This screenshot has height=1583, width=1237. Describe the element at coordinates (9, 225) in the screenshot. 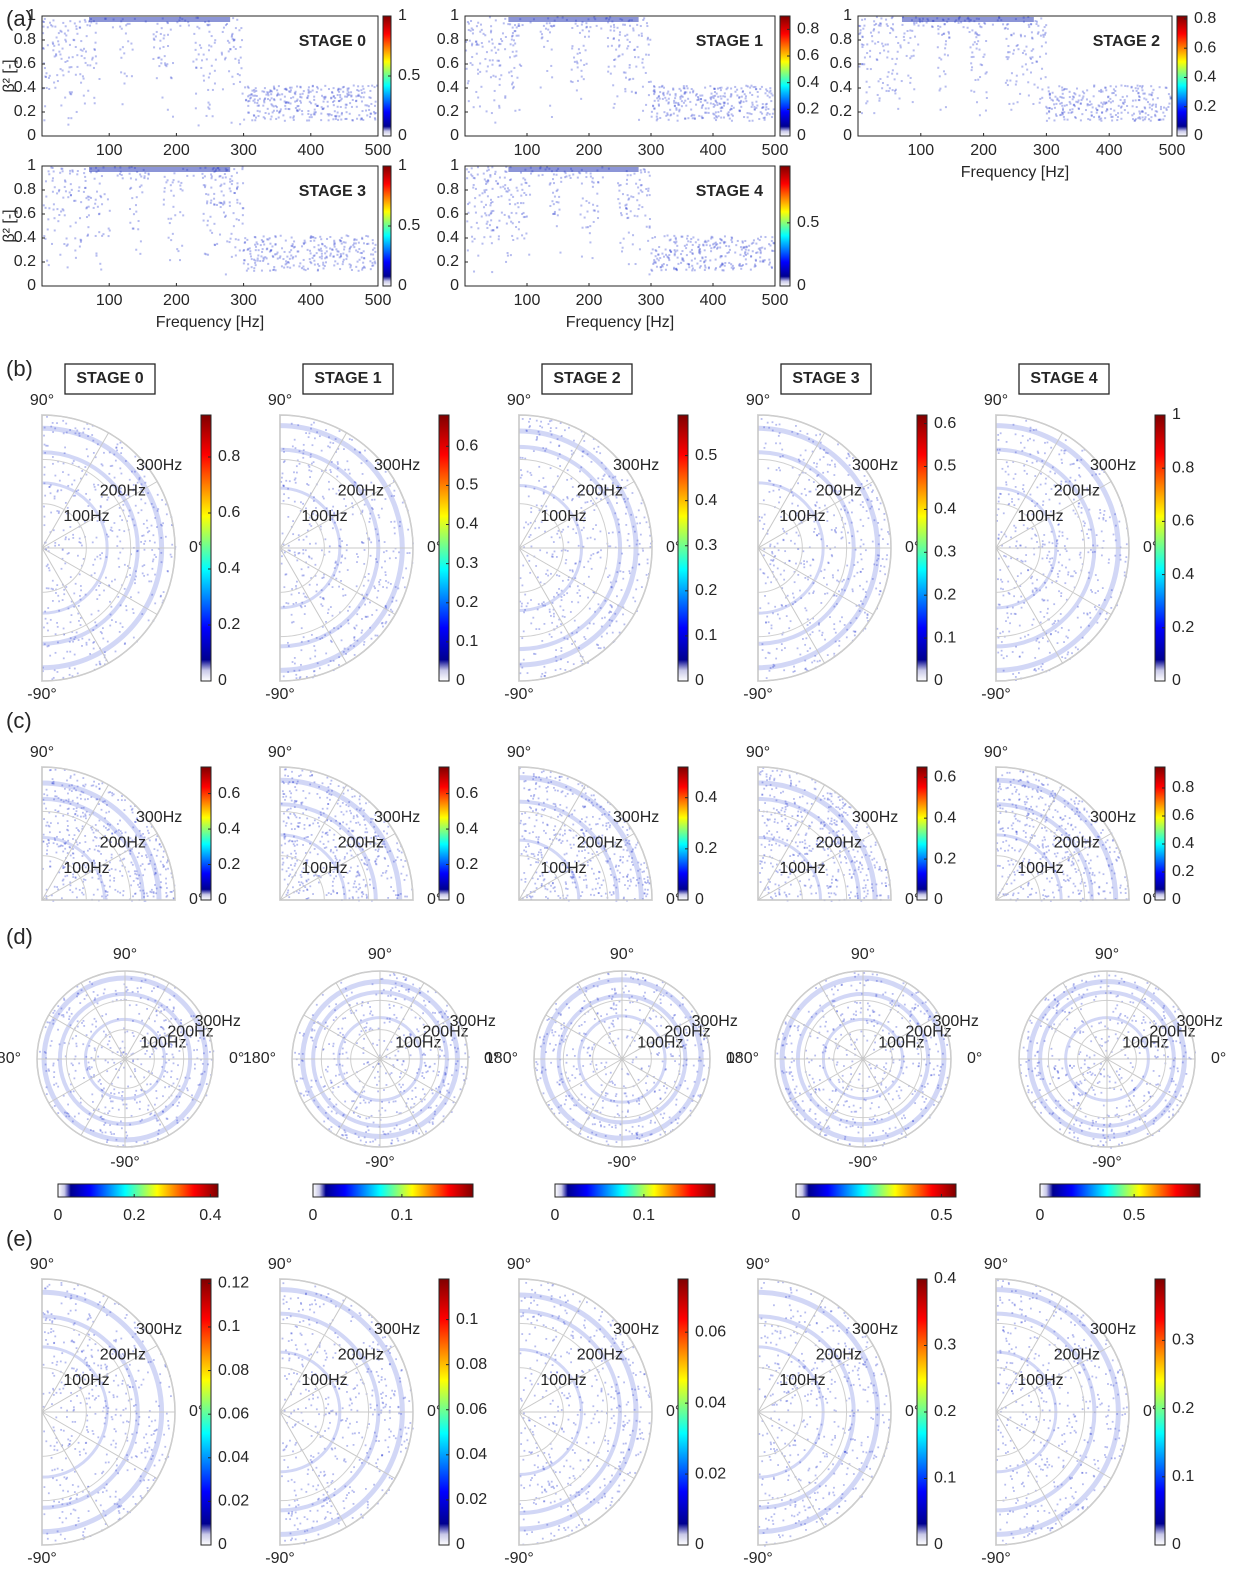

I see `y-axis-label: β² [-]` at that location.